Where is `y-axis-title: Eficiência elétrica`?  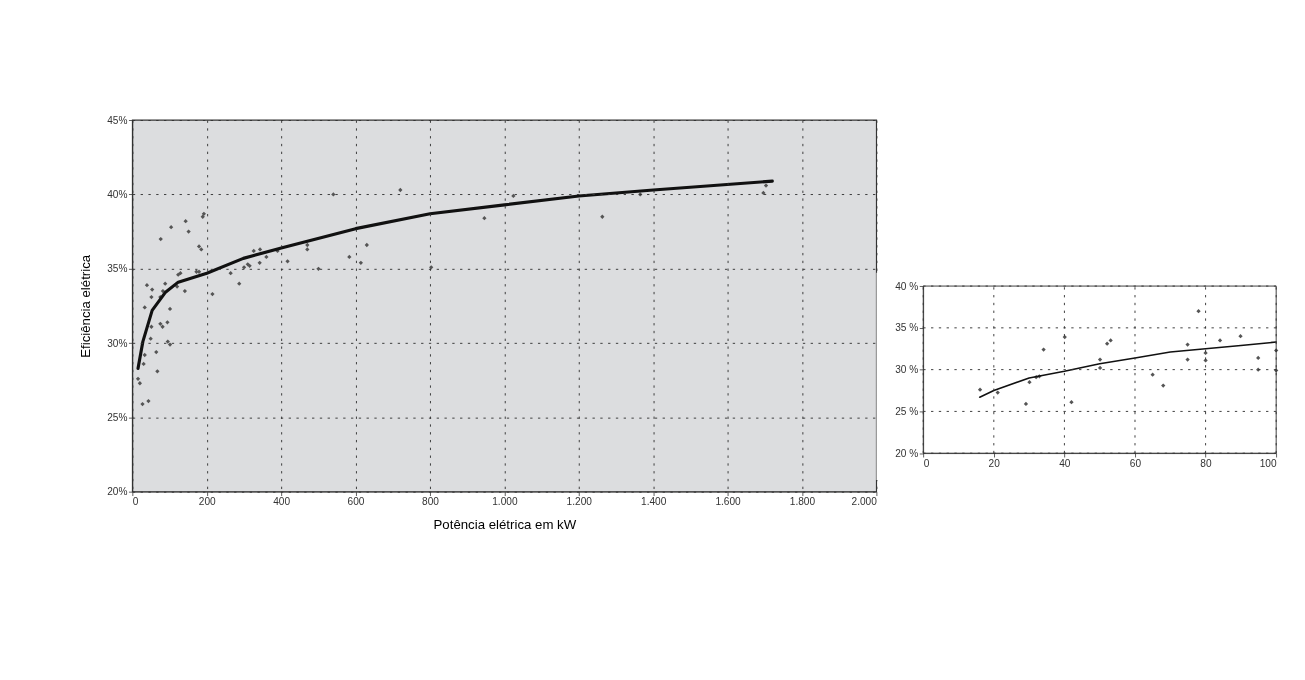
y-axis-title: Eficiência elétrica is located at coordinates (85, 306).